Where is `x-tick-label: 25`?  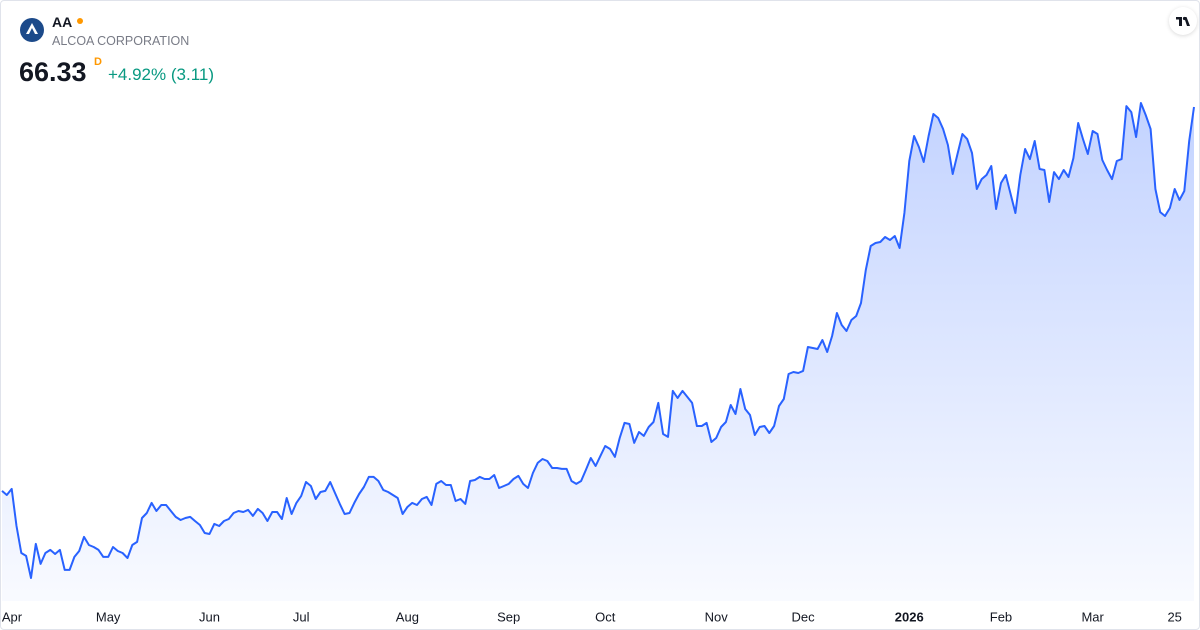 x-tick-label: 25 is located at coordinates (1174, 616).